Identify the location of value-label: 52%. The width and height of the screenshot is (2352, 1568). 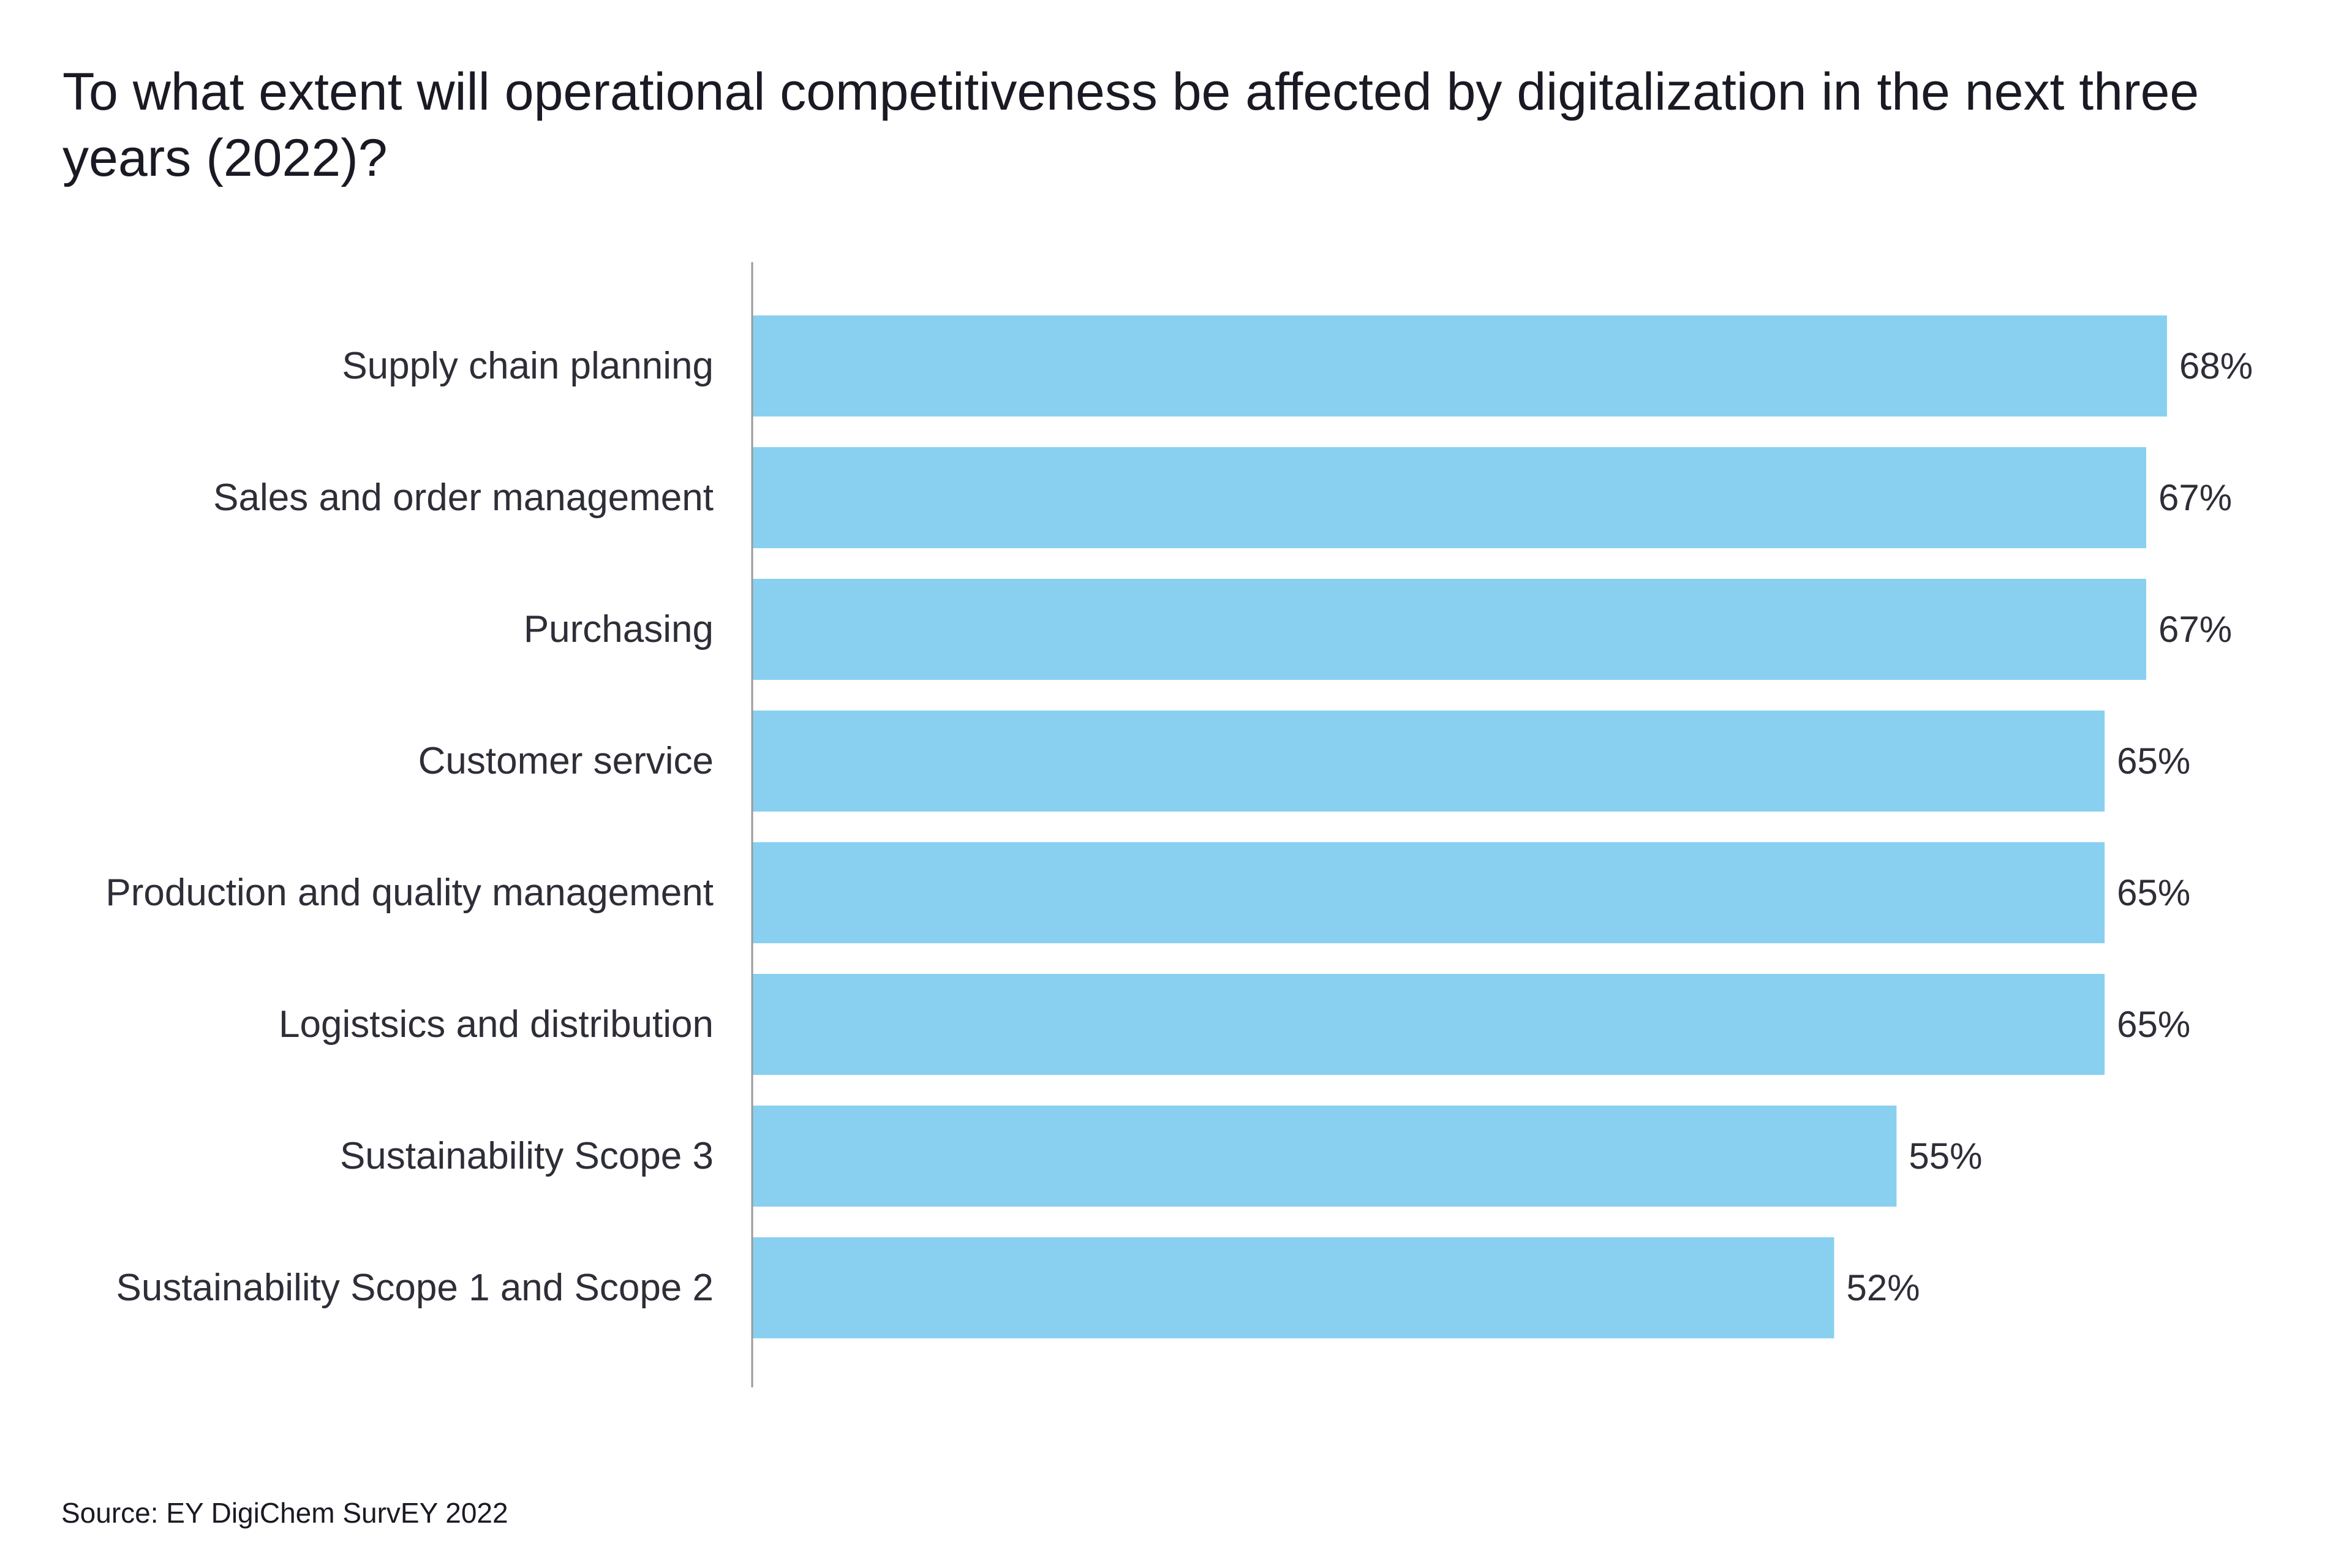
(1883, 1287).